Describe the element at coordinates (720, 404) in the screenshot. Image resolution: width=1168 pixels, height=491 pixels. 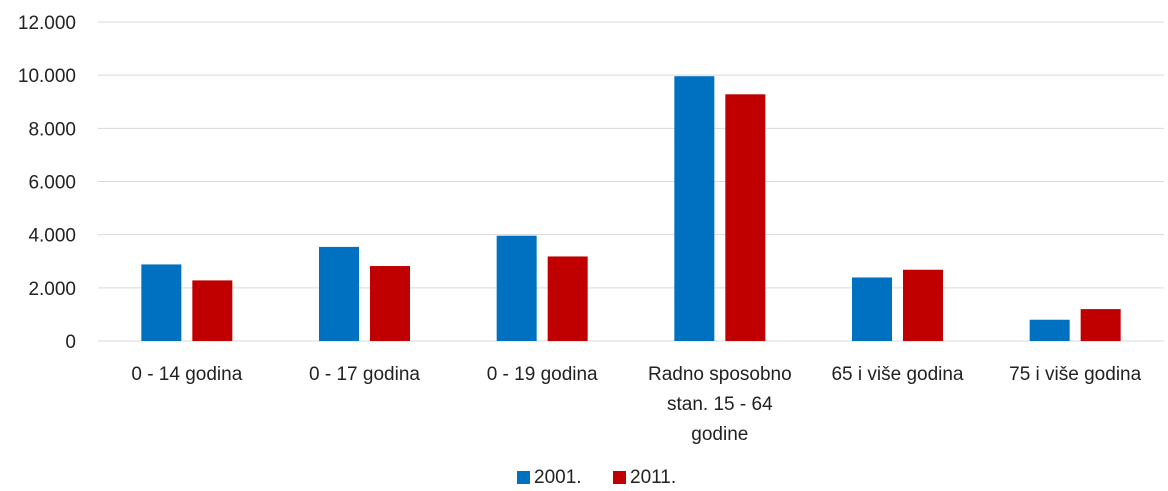
I see `x-category-label: stan. 15 - 64` at that location.